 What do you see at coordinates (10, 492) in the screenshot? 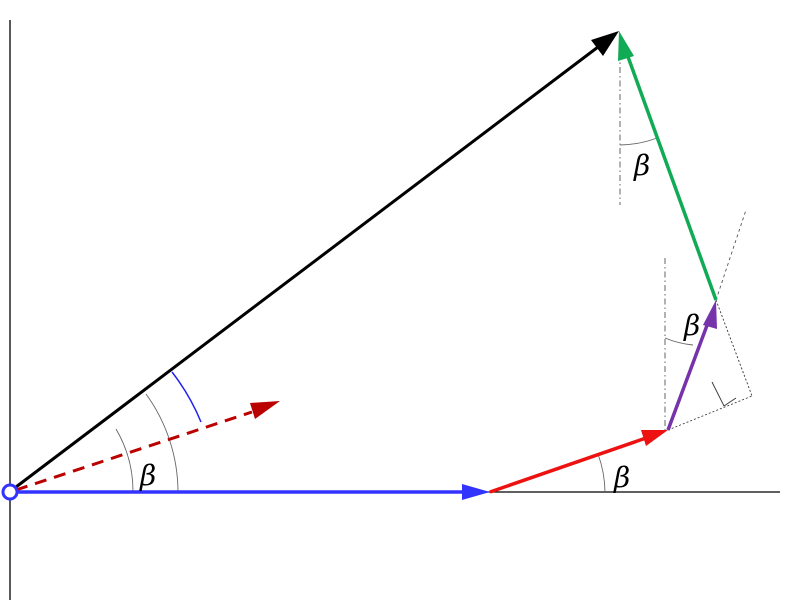
I see `origin-marker` at bounding box center [10, 492].